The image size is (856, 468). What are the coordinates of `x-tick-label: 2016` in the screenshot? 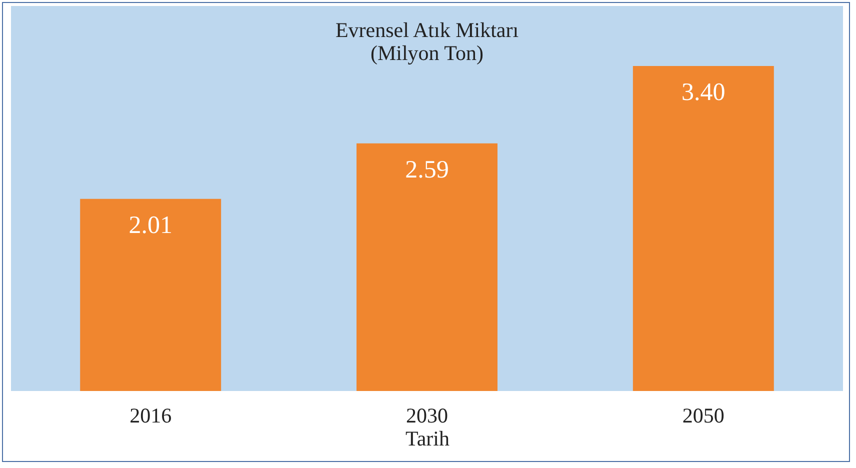 It's located at (151, 416).